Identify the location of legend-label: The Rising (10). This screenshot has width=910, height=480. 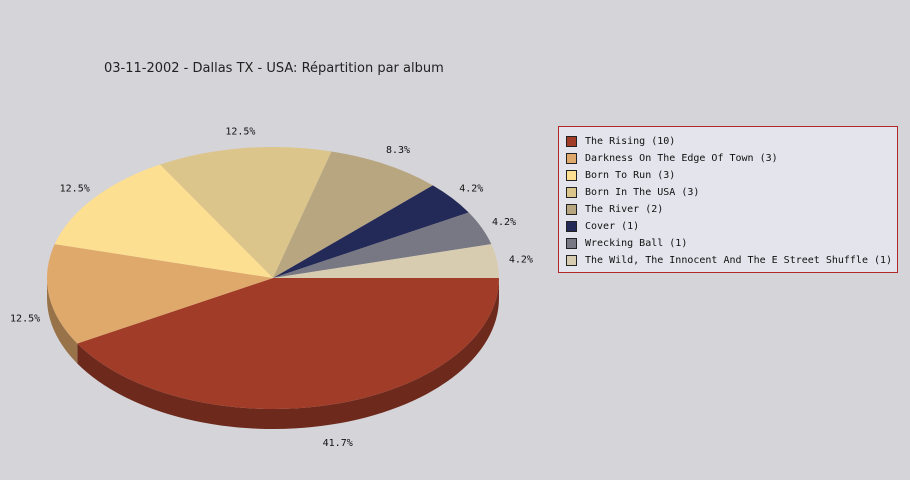
(630, 141).